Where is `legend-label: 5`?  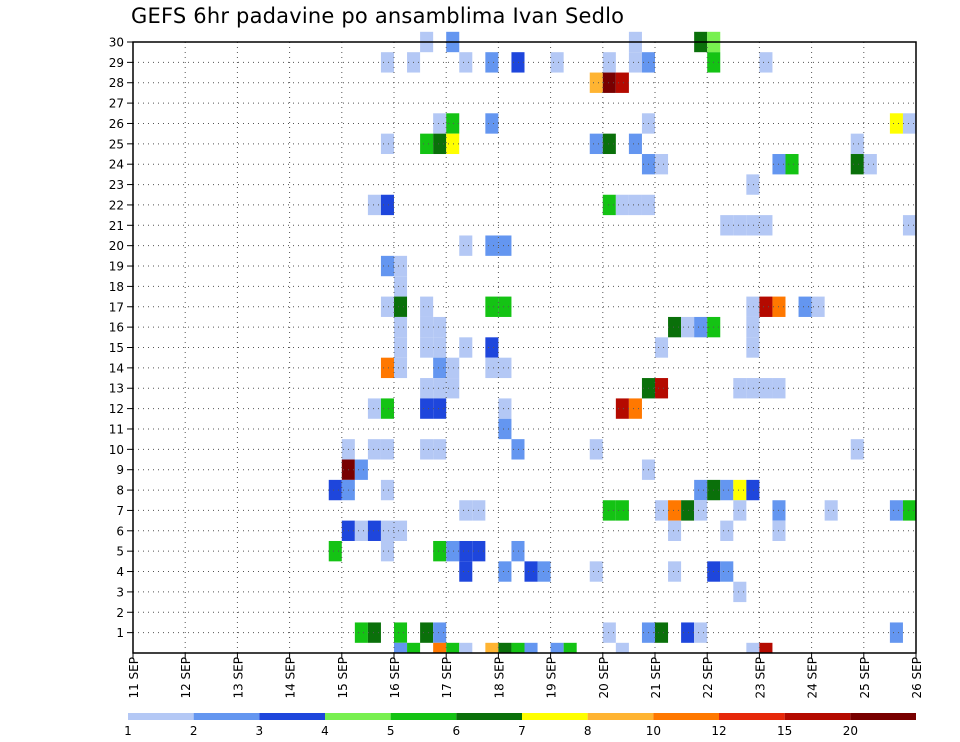 legend-label: 5 is located at coordinates (391, 731).